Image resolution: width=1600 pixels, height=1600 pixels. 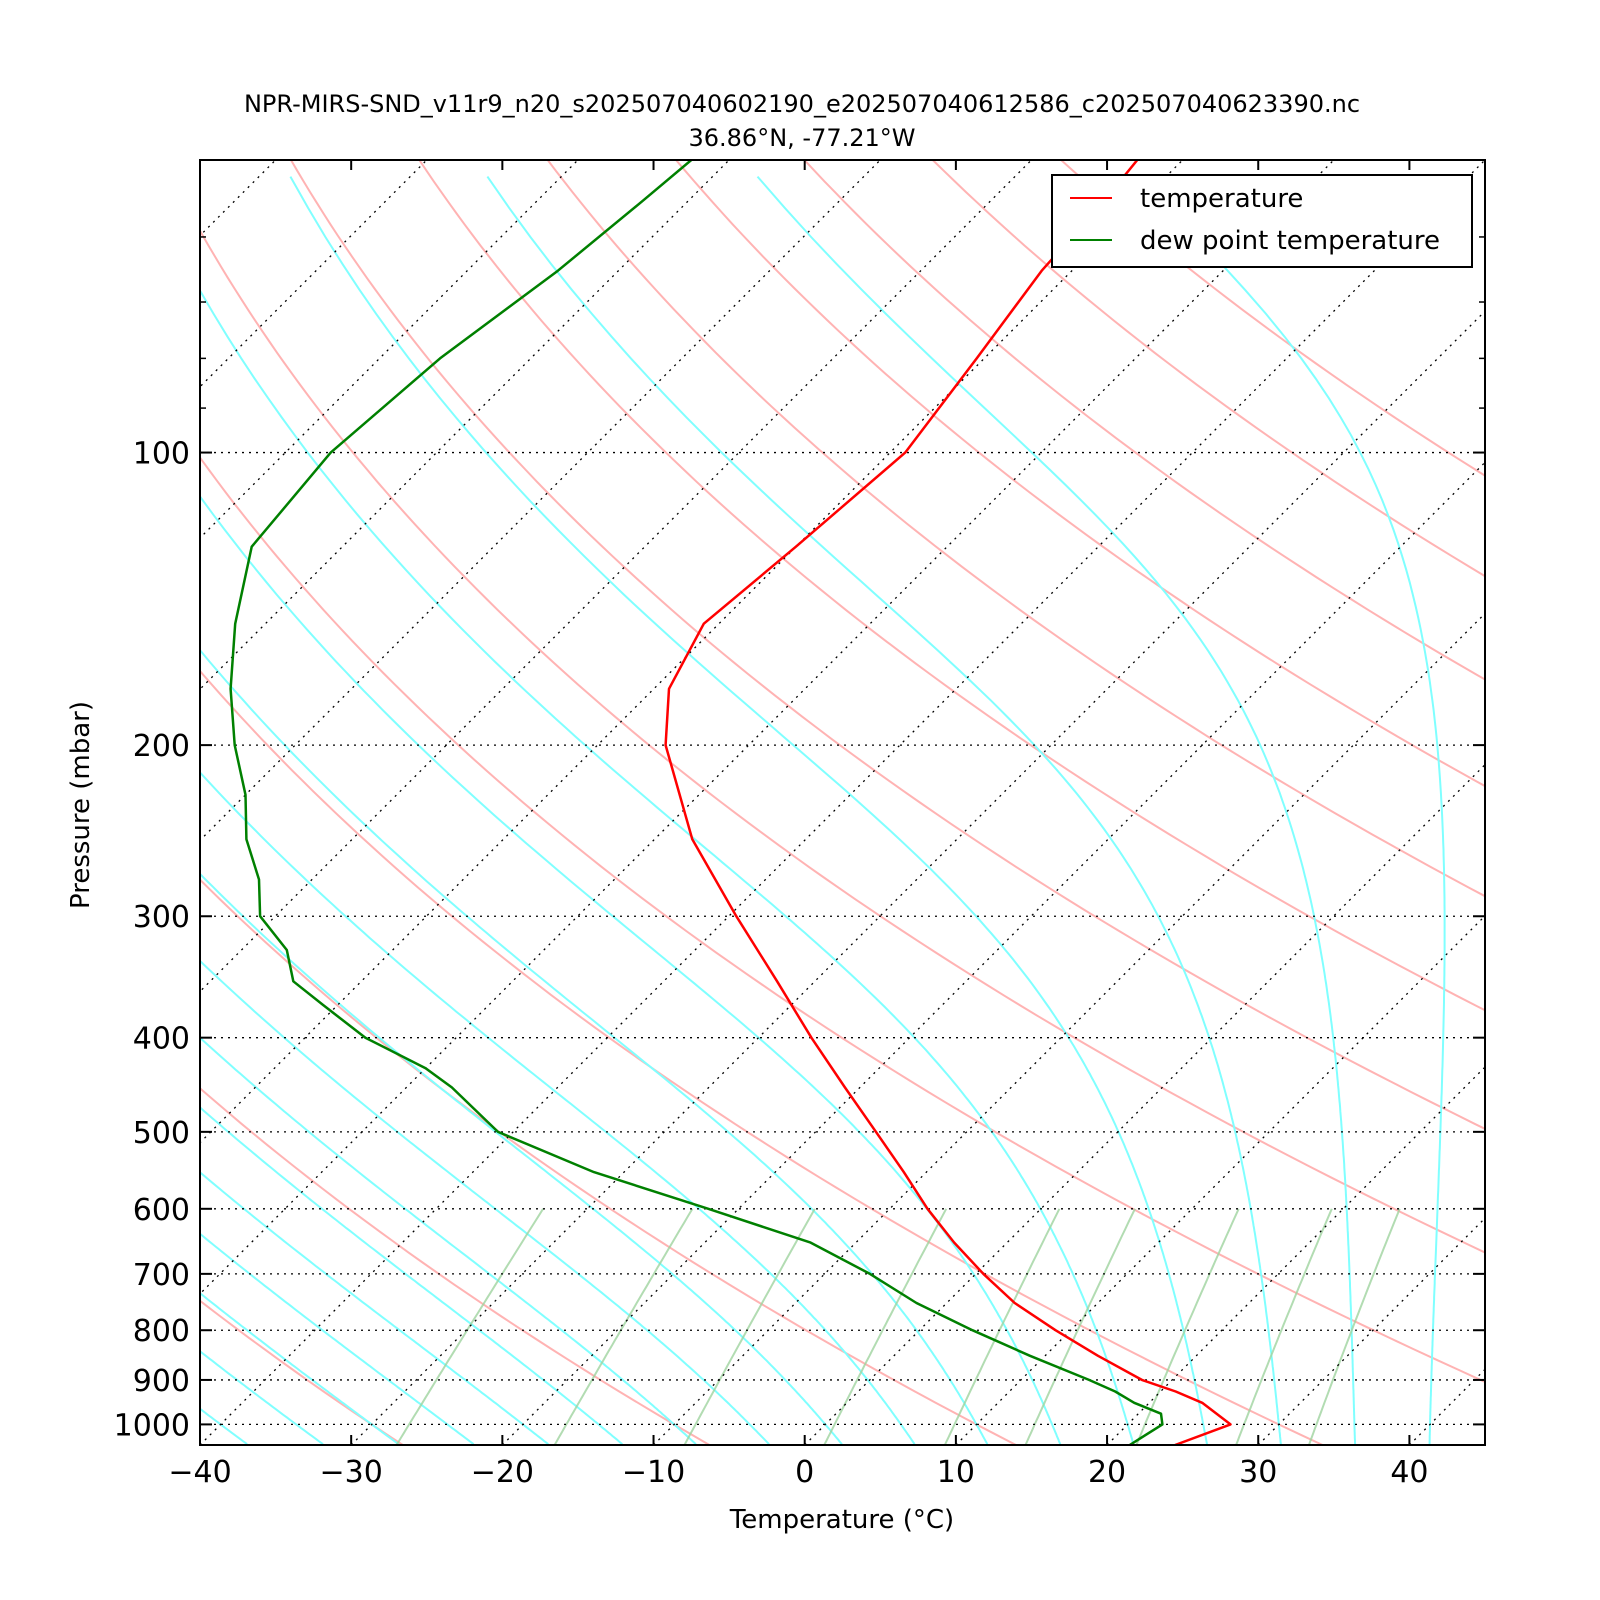 What do you see at coordinates (653, 1472) in the screenshot?
I see `x-tick-label: −10` at bounding box center [653, 1472].